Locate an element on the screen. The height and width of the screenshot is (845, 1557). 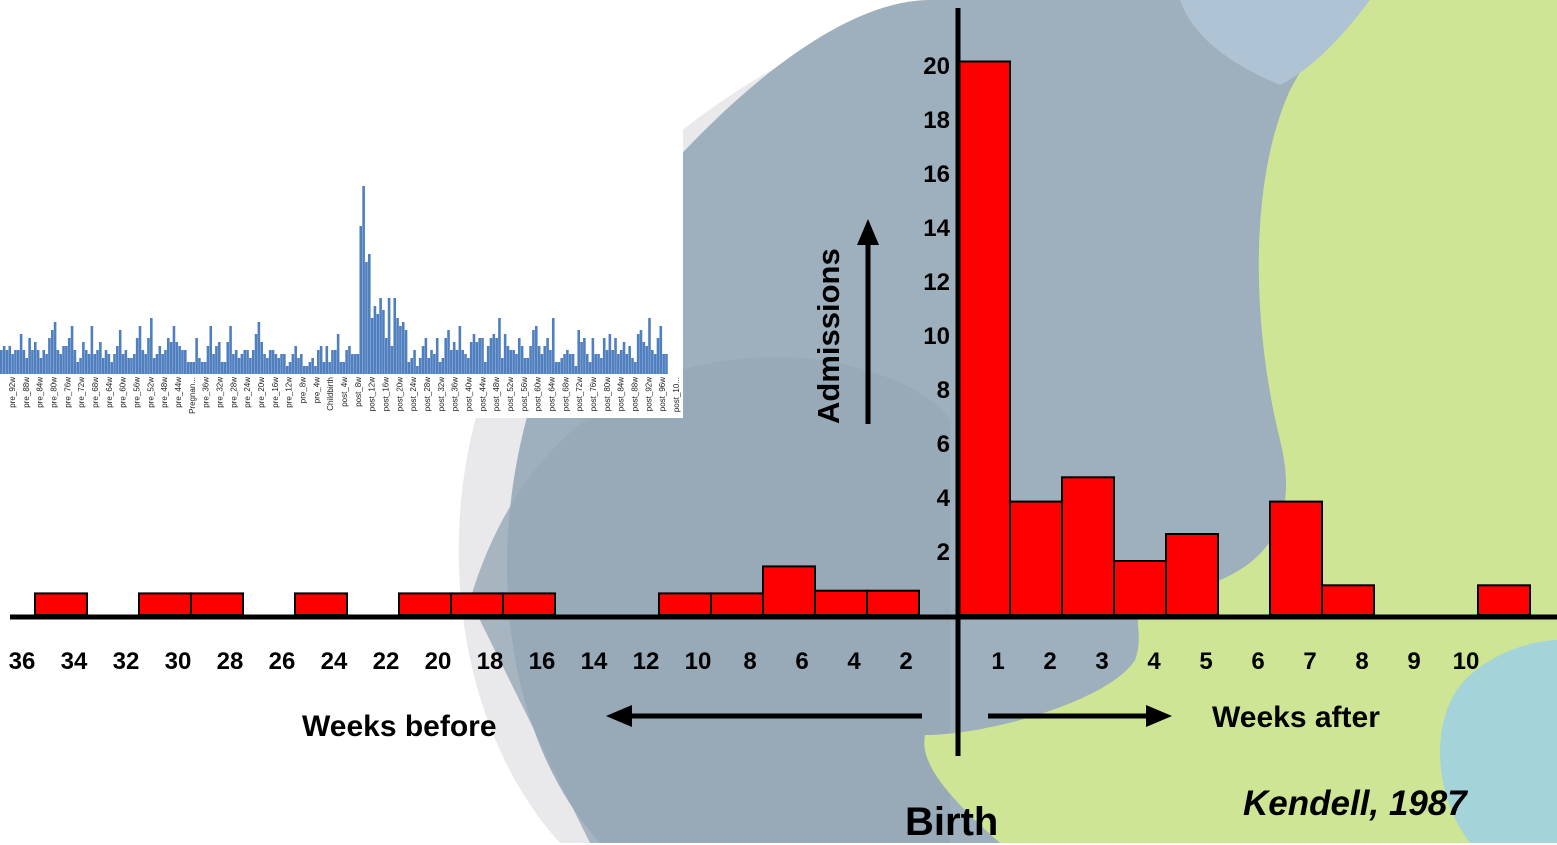
inset-tick-label: post_88w is located at coordinates (635, 394).